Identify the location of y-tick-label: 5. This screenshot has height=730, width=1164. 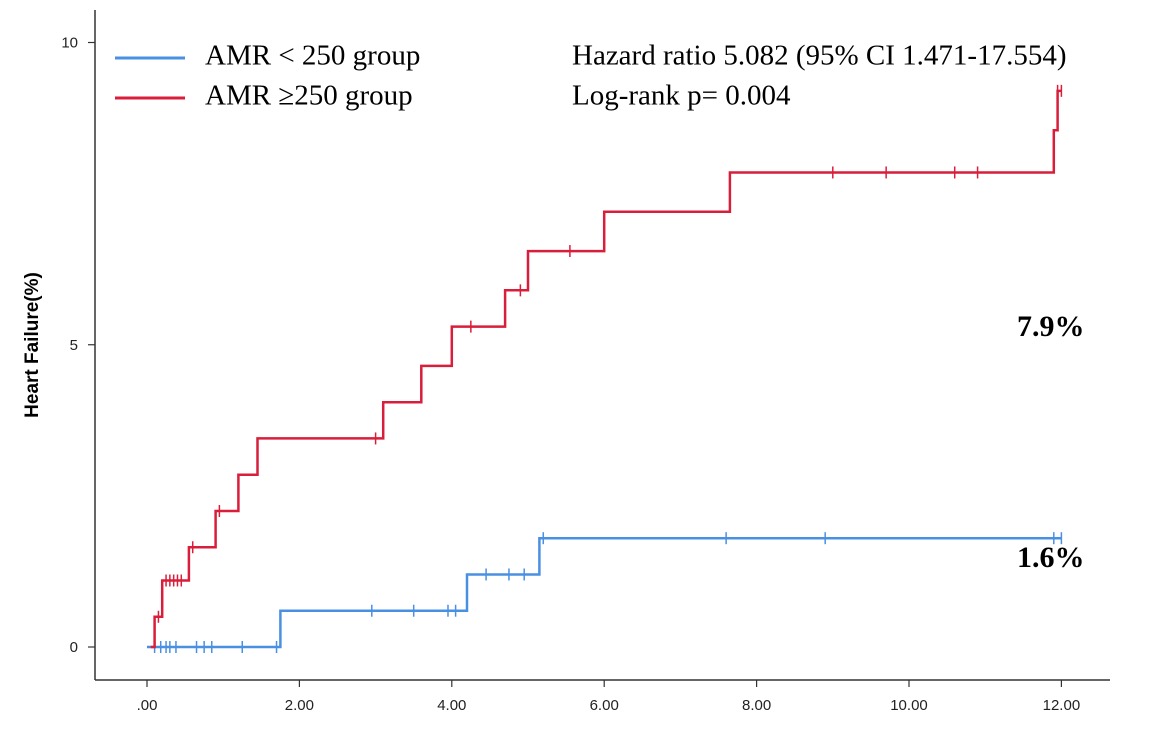
(74, 345).